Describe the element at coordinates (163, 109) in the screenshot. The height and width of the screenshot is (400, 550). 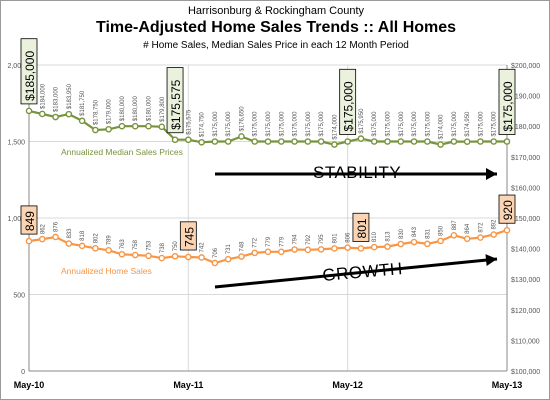
I see `median-price-data-label: $179,800` at that location.